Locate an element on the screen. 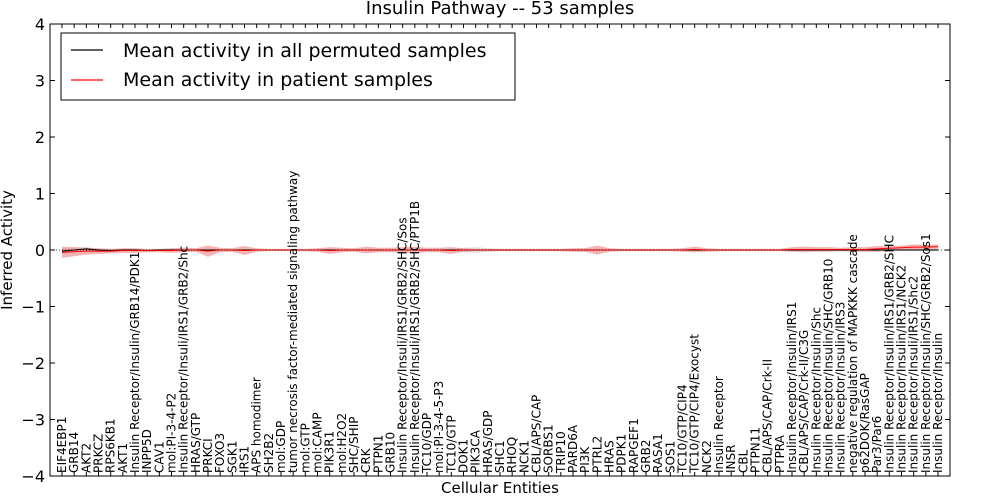 Image resolution: width=1000 pixels, height=500 pixels. x-tick-label: SHC/SHIP is located at coordinates (354, 445).